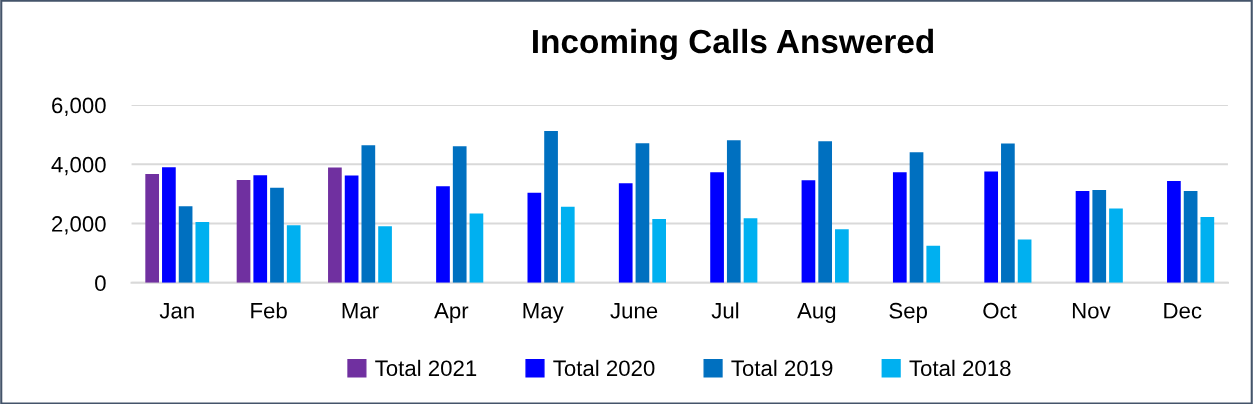 The height and width of the screenshot is (404, 1253). Describe the element at coordinates (634, 311) in the screenshot. I see `x-tick-label: June` at that location.